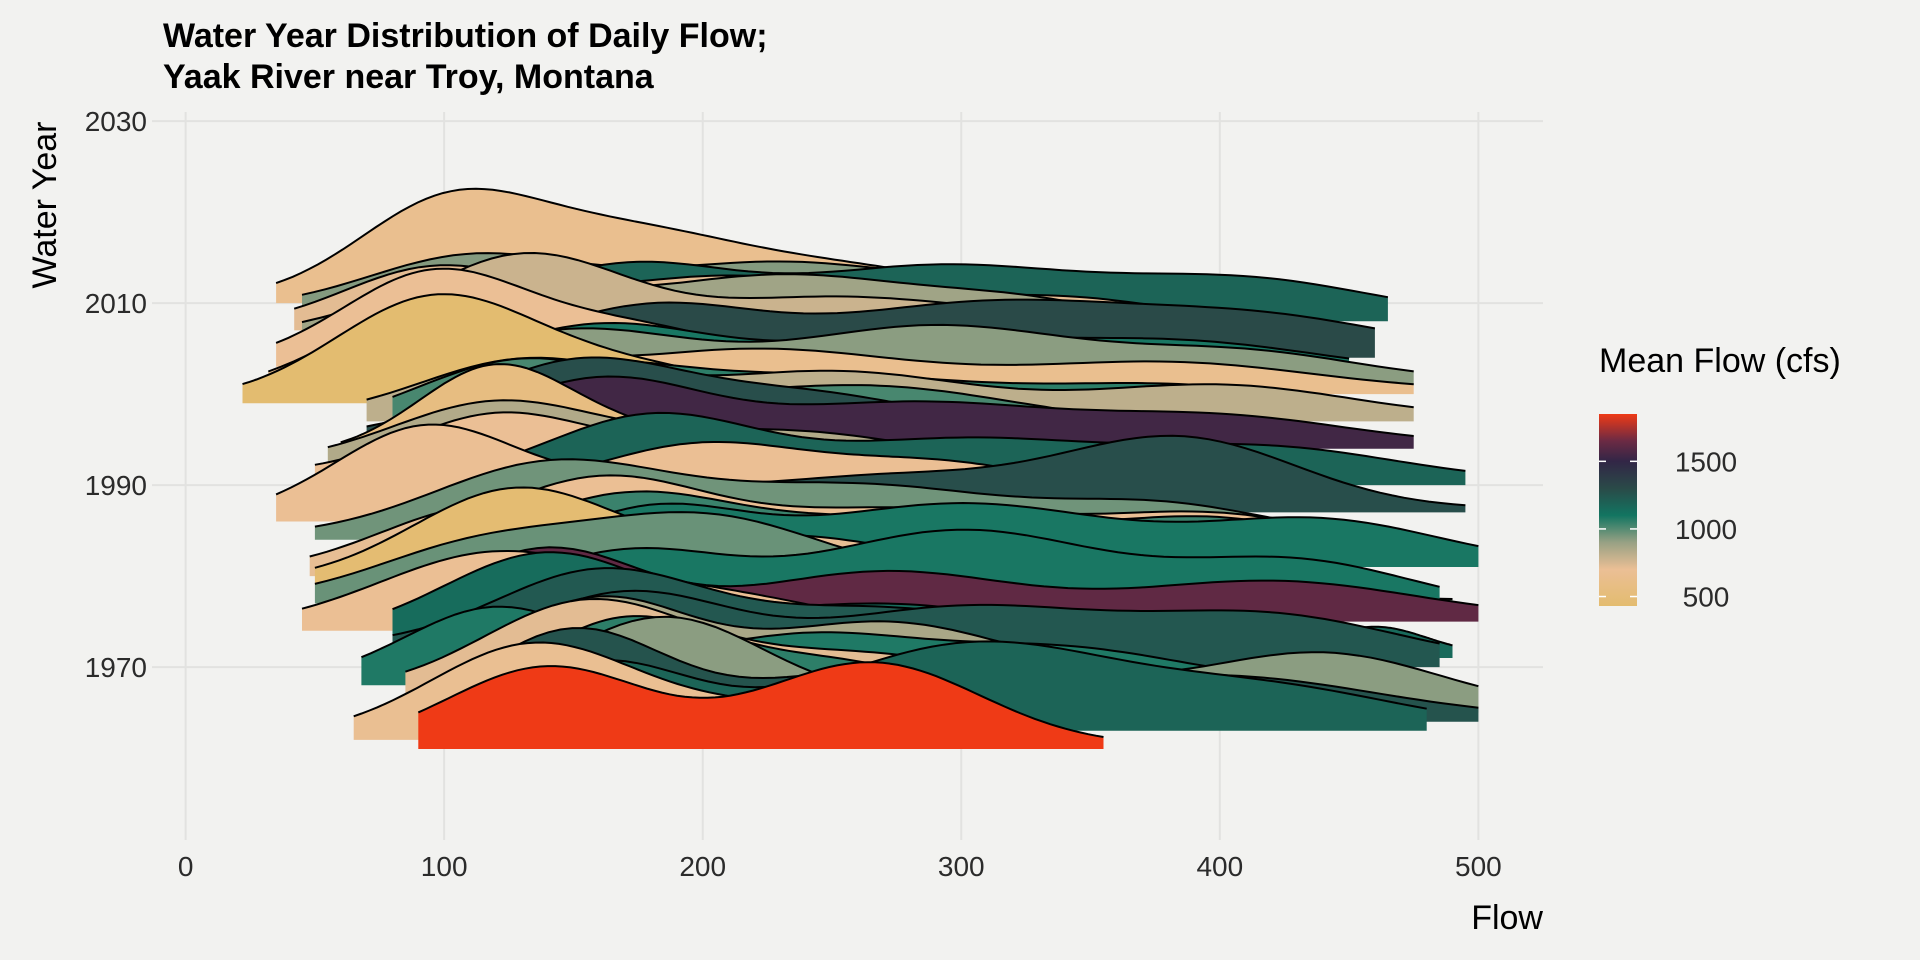 The width and height of the screenshot is (1920, 960). Describe the element at coordinates (967, 441) in the screenshot. I see `ridge-outline-1990` at that location.